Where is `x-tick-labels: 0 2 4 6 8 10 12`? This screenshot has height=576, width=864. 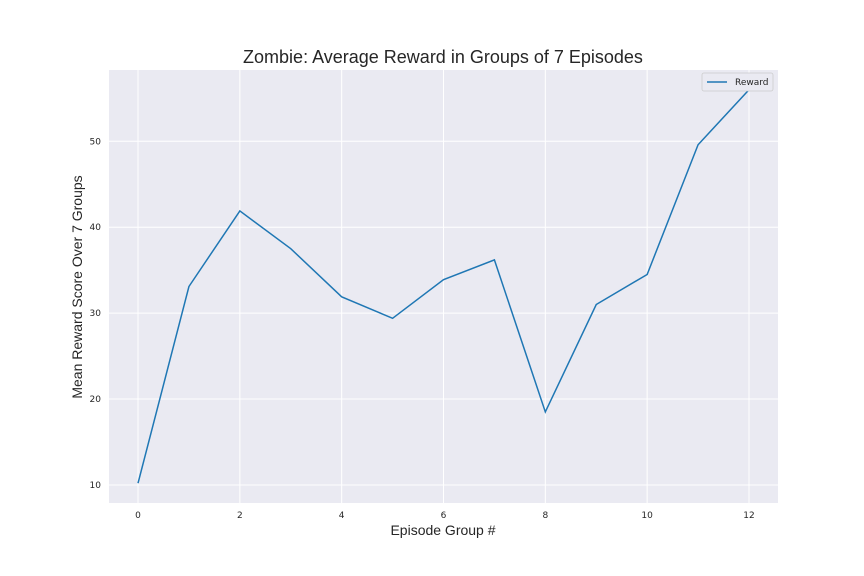 x-tick-labels: 0 2 4 6 8 10 12 is located at coordinates (445, 516).